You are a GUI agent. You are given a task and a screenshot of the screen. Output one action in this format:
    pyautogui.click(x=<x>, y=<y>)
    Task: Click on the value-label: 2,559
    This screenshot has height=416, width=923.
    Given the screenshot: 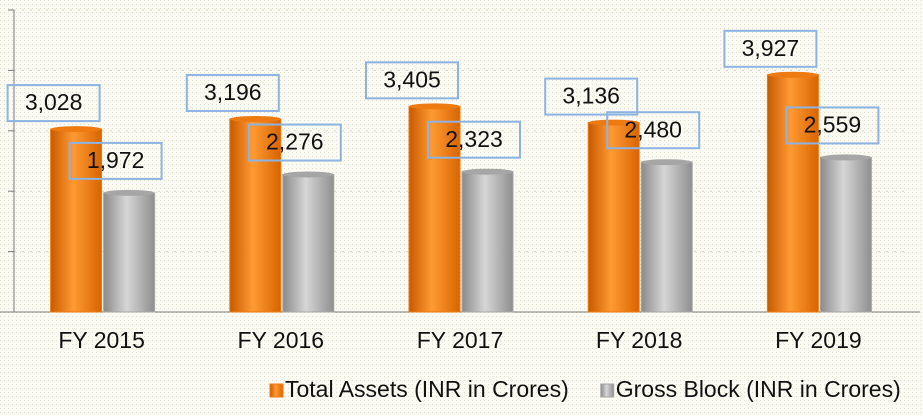 What is the action you would take?
    pyautogui.click(x=833, y=125)
    